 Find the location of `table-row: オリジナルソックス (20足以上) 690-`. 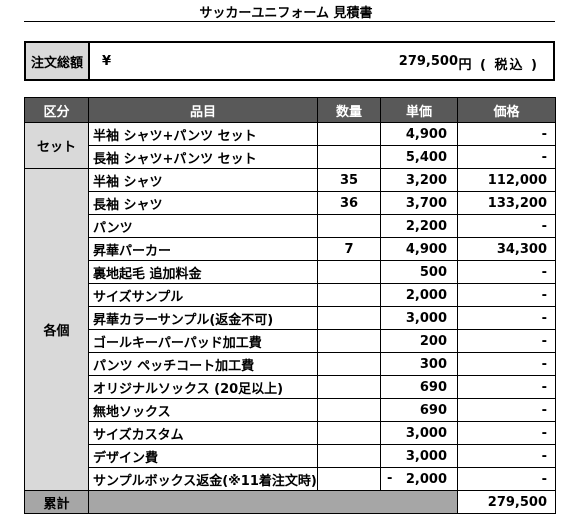

table-row: オリジナルソックス (20足以上) 690- is located at coordinates (290, 387).